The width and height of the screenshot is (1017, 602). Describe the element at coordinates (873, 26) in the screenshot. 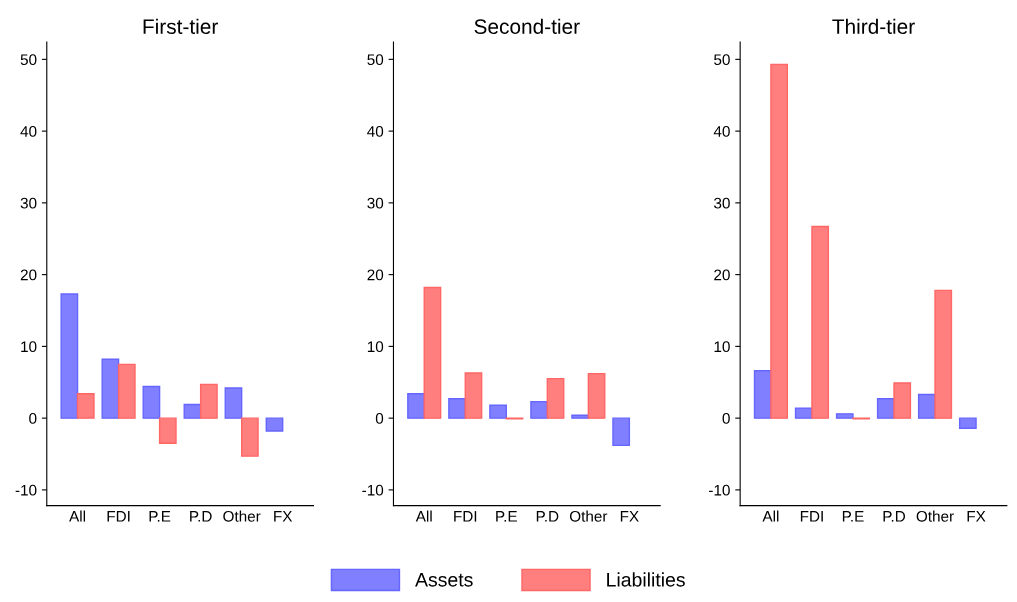

I see `chart-title: Third-tier` at that location.